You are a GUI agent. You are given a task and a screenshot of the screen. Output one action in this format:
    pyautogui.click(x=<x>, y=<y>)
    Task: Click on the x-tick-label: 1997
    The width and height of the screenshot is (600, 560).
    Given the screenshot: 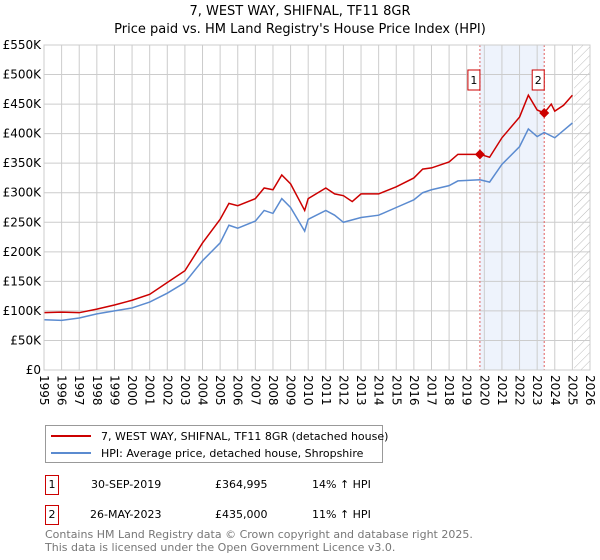 What is the action you would take?
    pyautogui.click(x=79, y=390)
    